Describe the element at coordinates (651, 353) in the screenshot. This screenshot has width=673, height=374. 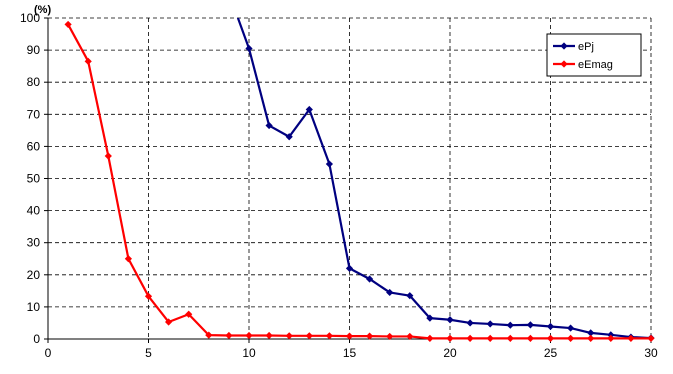
I see `x-tick-label: 30` at that location.